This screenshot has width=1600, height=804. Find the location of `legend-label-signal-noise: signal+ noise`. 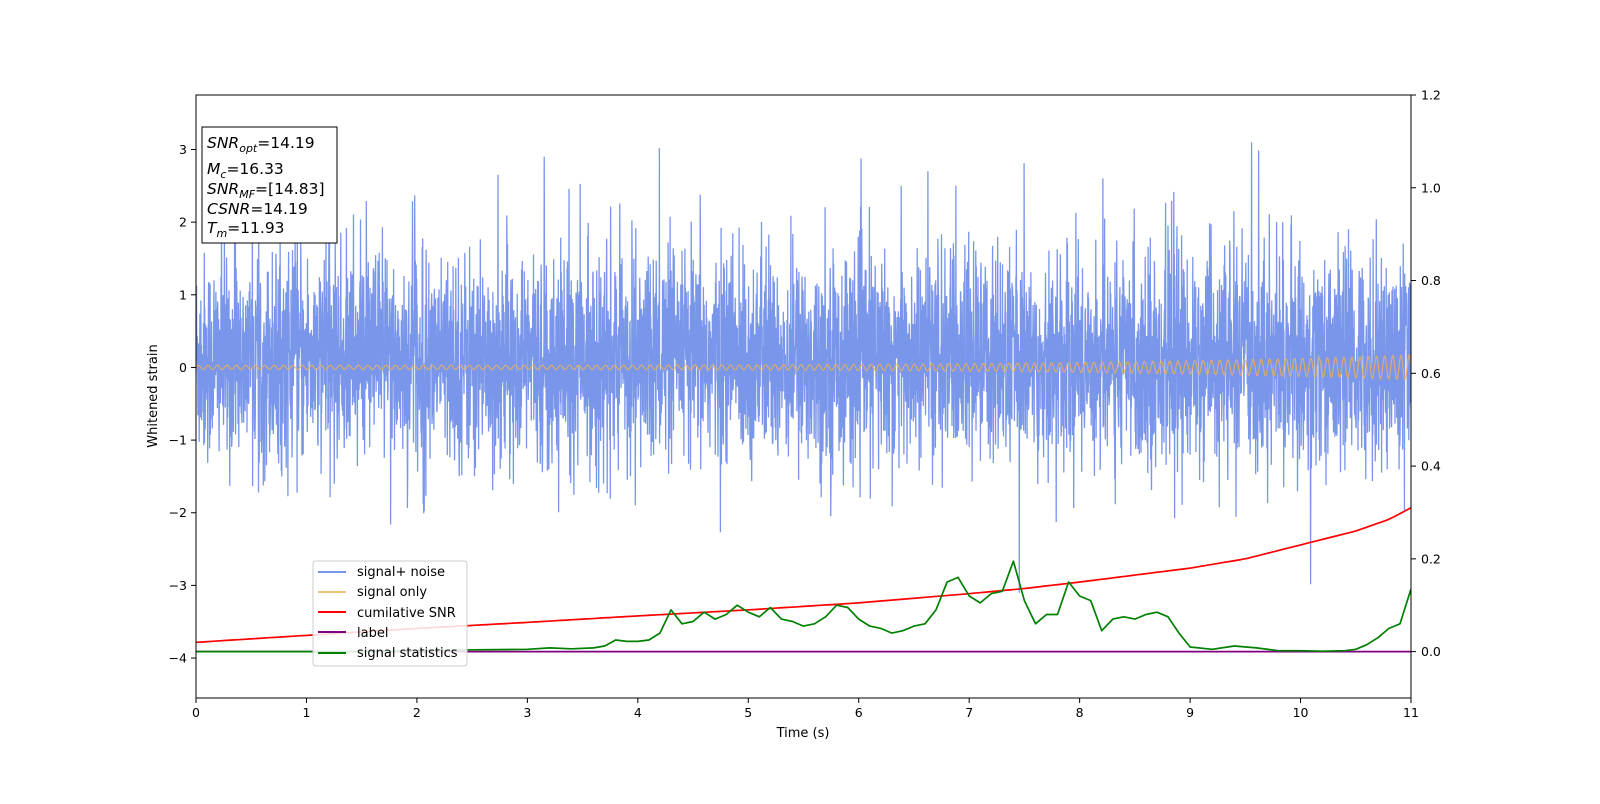

legend-label-signal-noise: signal+ noise is located at coordinates (401, 572).